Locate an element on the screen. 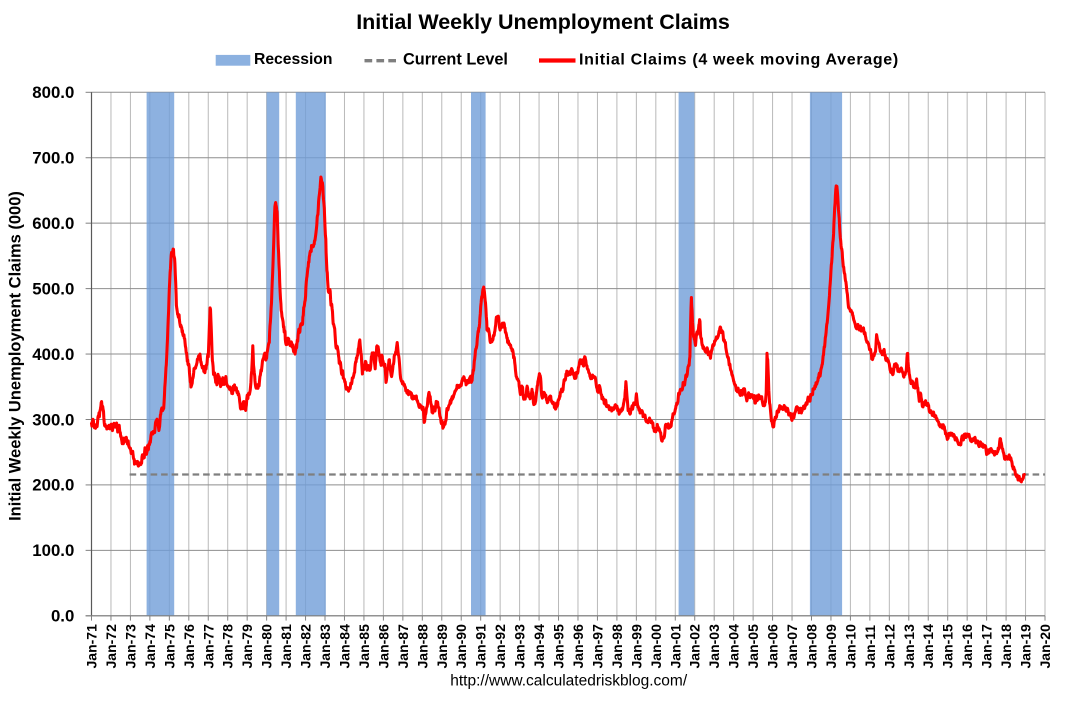 The width and height of the screenshot is (1073, 708). svg-text:Initial Weekly Unemployment Cl: Initial Weekly Unemployment Claims (000) is located at coordinates (16, 356).